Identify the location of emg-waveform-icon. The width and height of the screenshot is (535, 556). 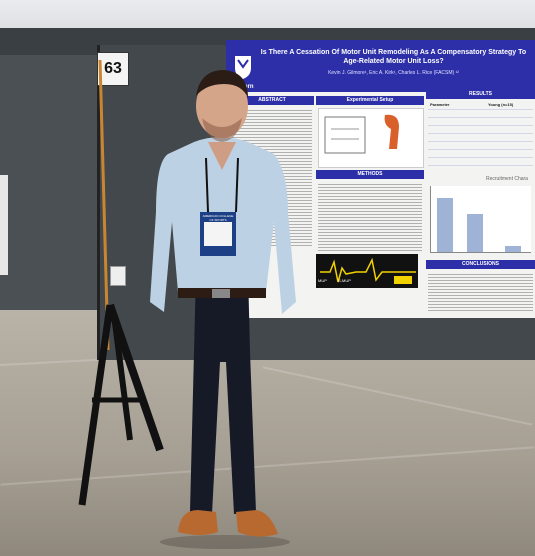
(368, 270).